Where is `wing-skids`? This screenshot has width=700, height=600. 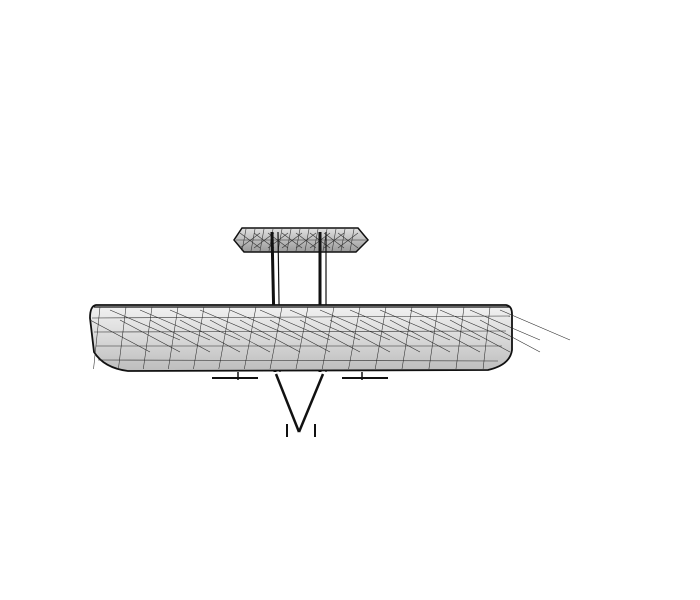 wing-skids is located at coordinates (300, 376).